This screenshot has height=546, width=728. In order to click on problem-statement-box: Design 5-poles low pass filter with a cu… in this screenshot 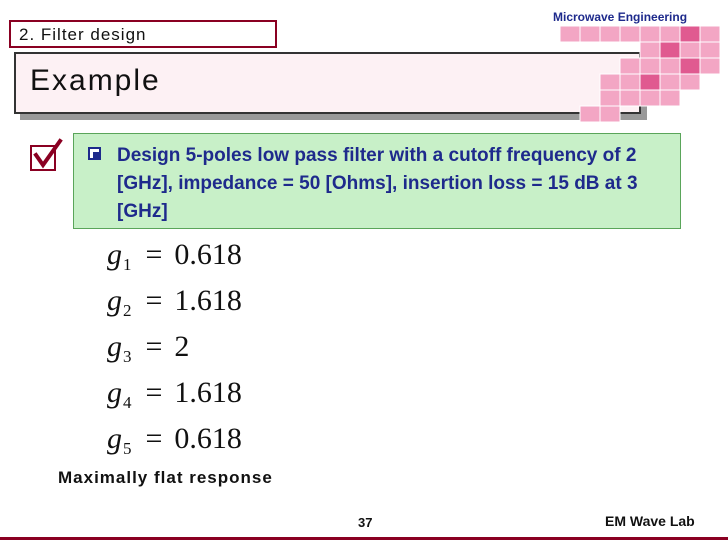, I will do `click(377, 181)`.